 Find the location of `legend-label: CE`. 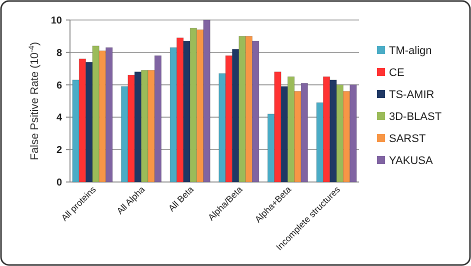

legend-label: CE is located at coordinates (396, 72).